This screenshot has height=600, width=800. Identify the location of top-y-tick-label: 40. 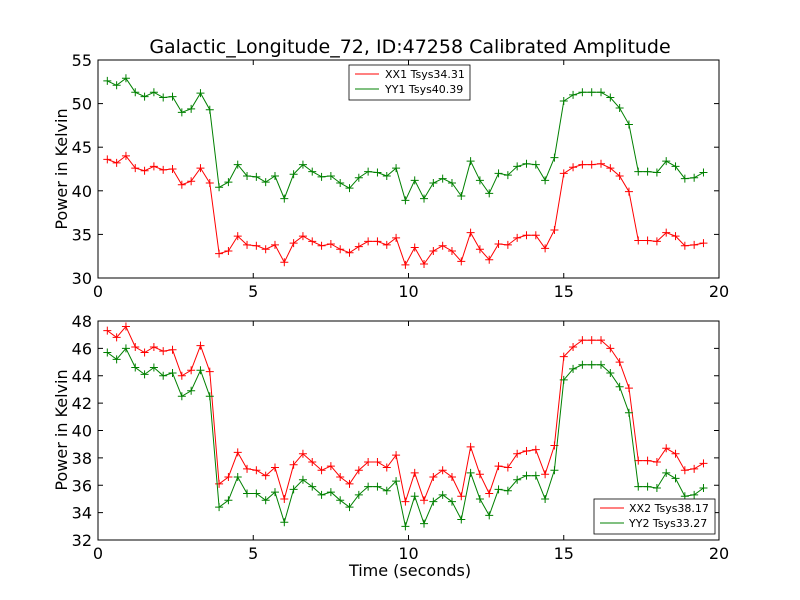
(82, 191).